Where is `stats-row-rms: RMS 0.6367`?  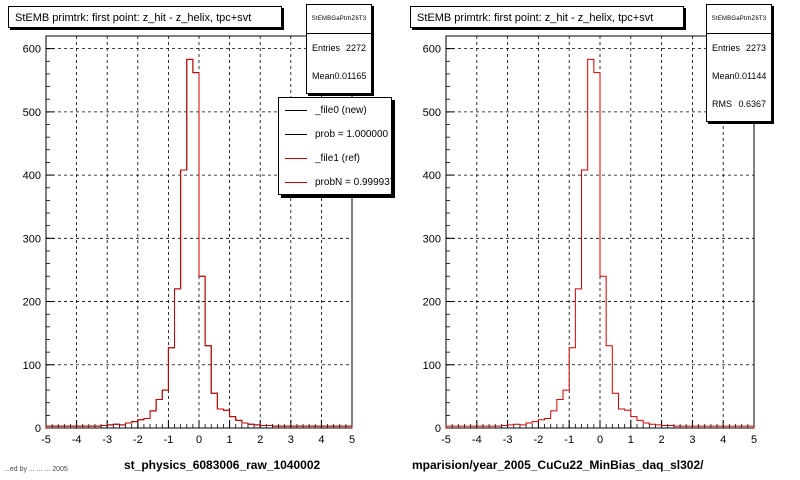
stats-row-rms: RMS 0.6367 is located at coordinates (739, 104).